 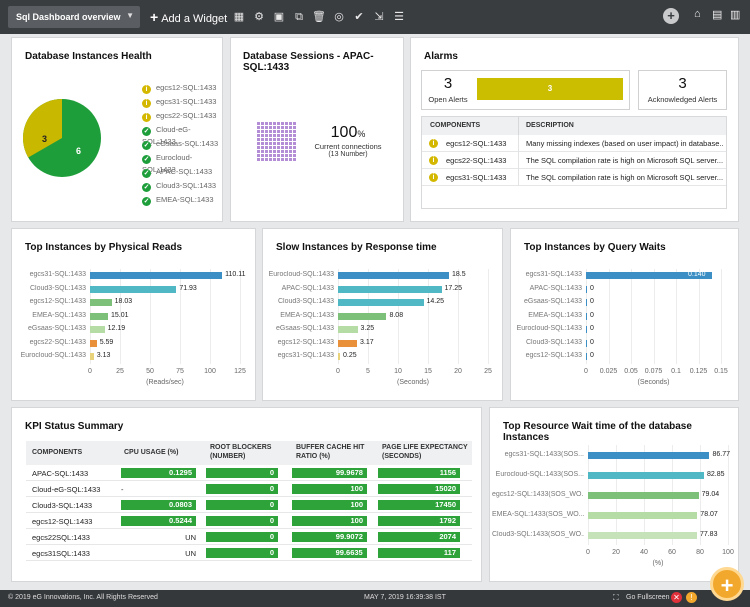 What do you see at coordinates (240, 371) in the screenshot?
I see `axis-tick-label: 125` at bounding box center [240, 371].